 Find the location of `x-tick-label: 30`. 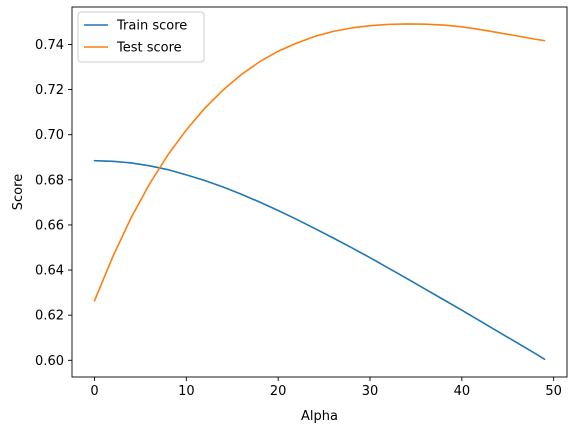

x-tick-label: 30 is located at coordinates (370, 391).